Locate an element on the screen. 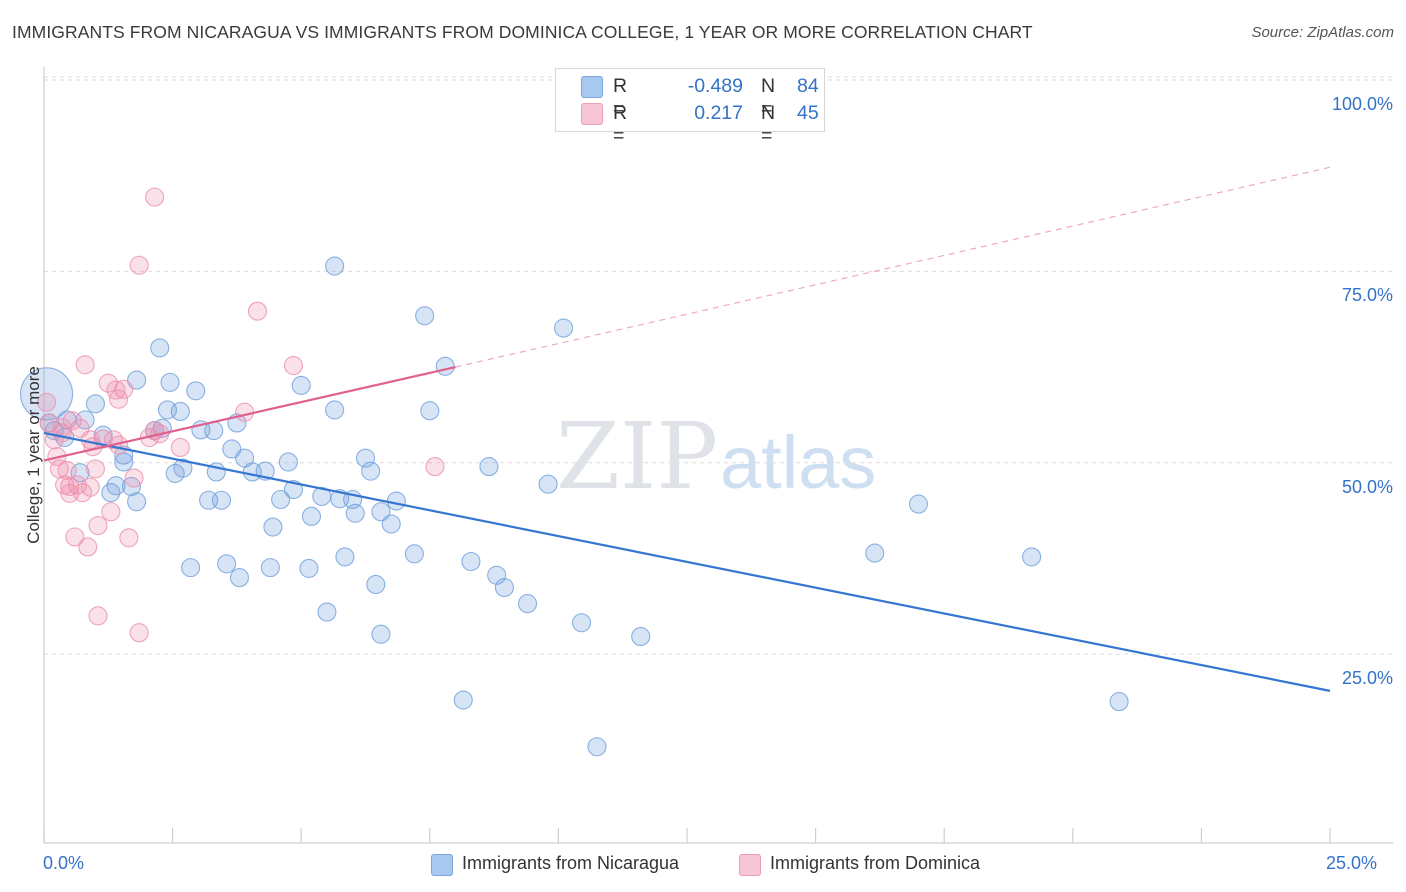  correlation-legend: R = -0.489 N = 84 R = 0.217 N = 45 is located at coordinates (690, 107).